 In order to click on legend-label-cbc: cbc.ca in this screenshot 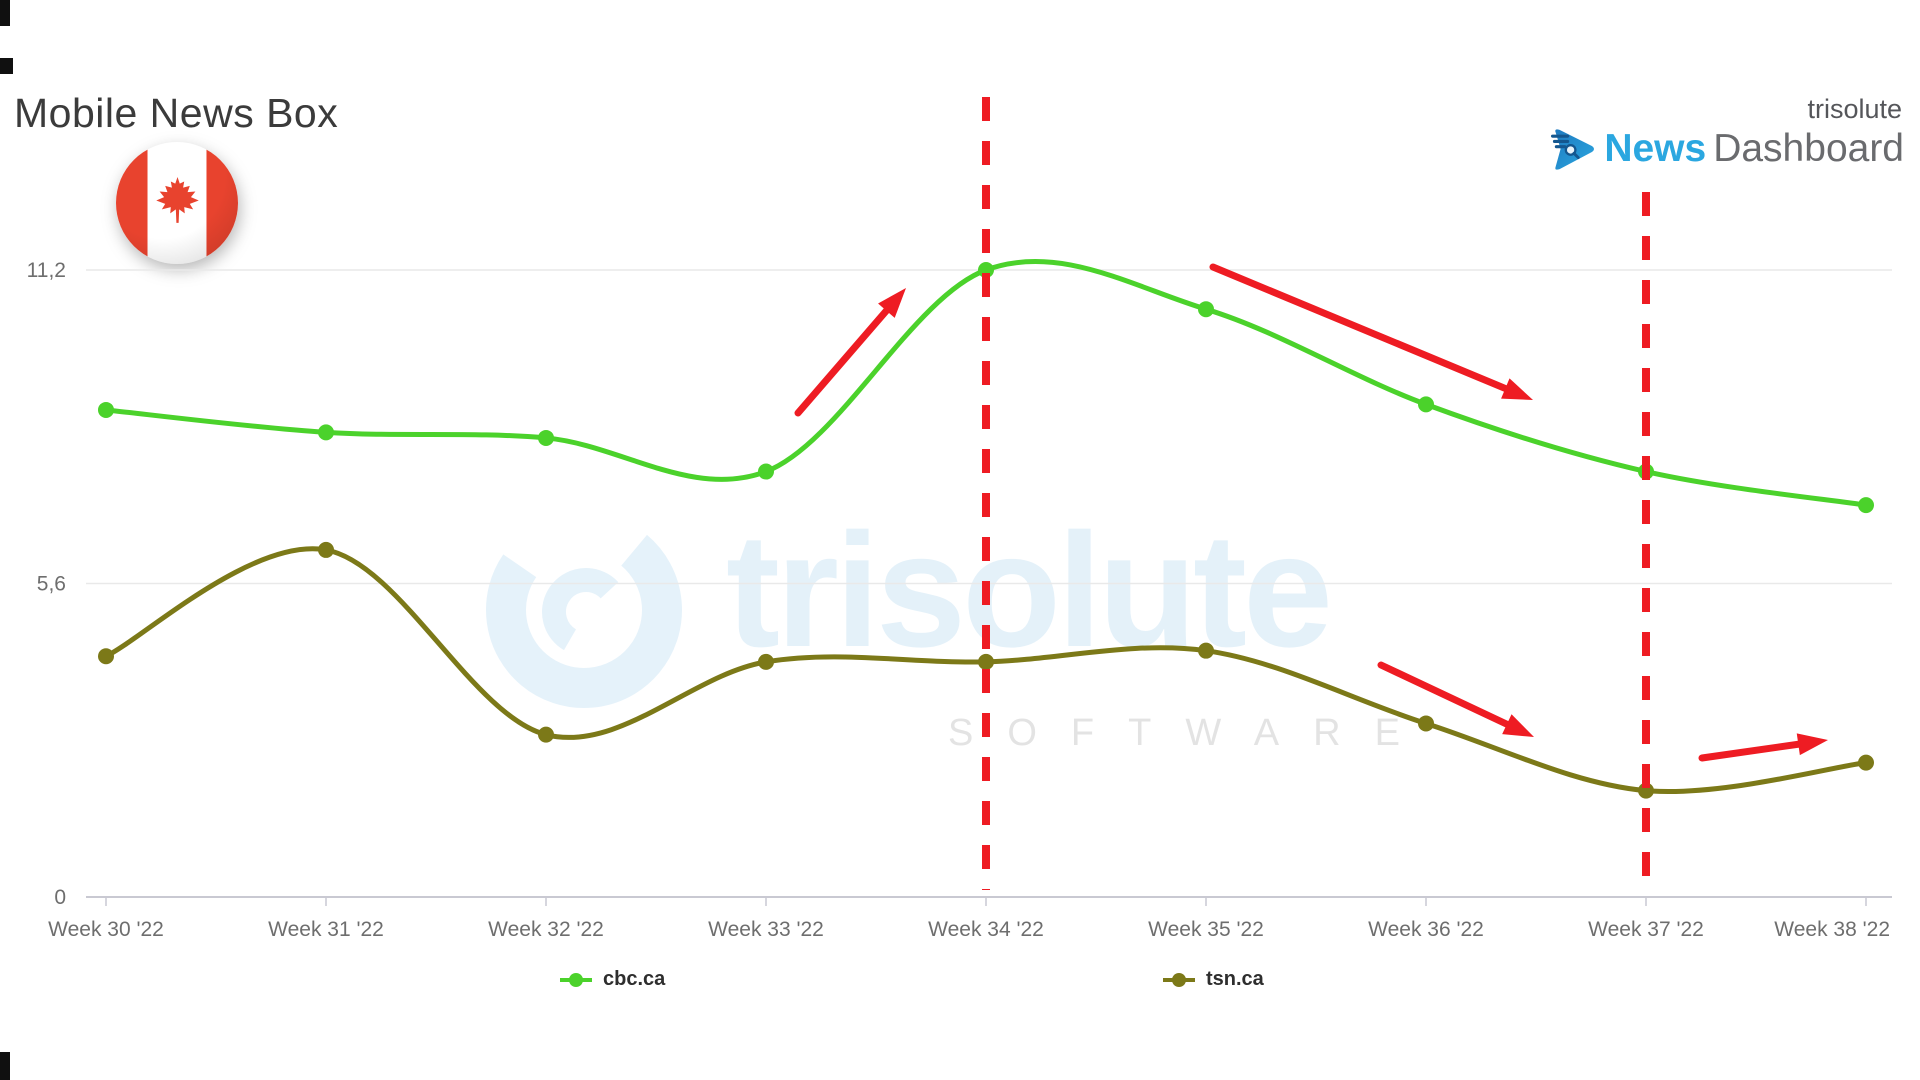, I will do `click(634, 979)`.